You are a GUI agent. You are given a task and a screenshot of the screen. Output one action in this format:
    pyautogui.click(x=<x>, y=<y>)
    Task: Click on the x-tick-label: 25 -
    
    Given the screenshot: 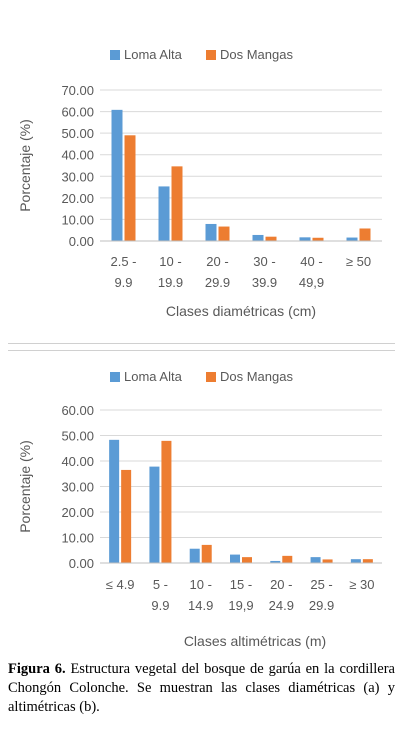 What is the action you would take?
    pyautogui.click(x=321, y=584)
    